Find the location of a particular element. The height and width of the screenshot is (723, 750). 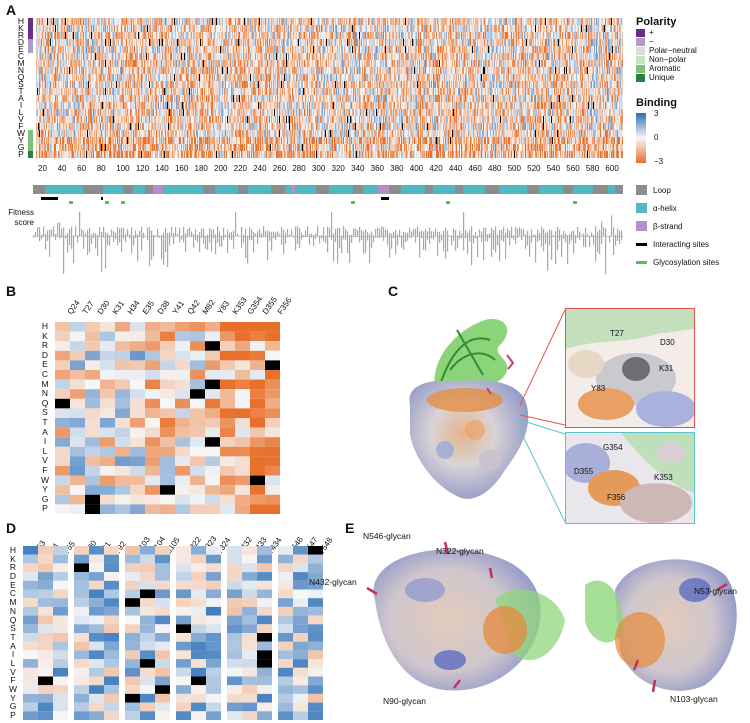

x-tick-20: 20 is located at coordinates (42, 168).